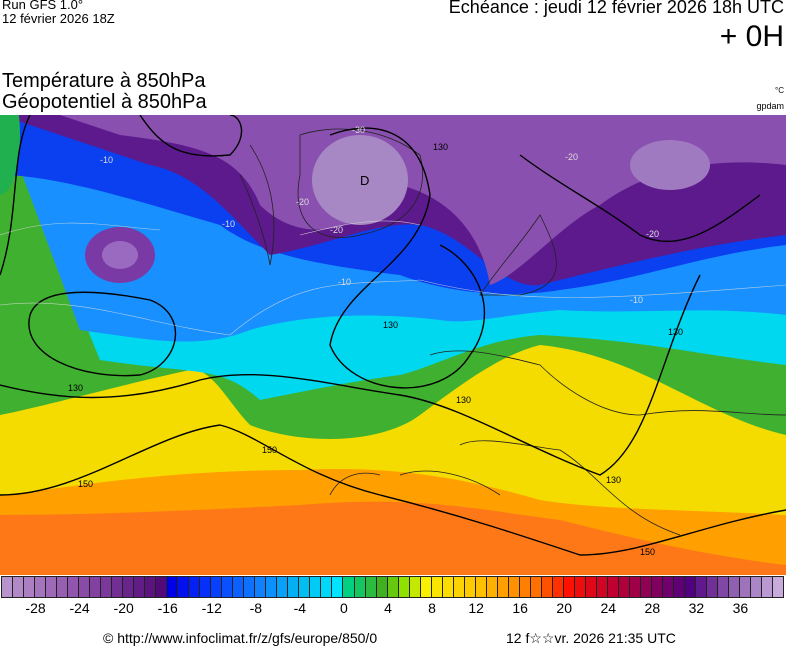 The width and height of the screenshot is (786, 648). What do you see at coordinates (608, 608) in the screenshot?
I see `color-scale-tick-label: 24` at bounding box center [608, 608].